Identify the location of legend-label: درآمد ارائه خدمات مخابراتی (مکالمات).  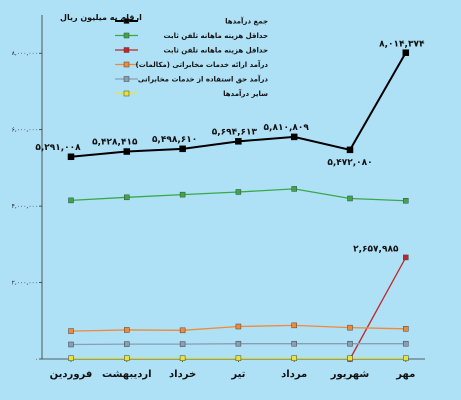
(202, 64).